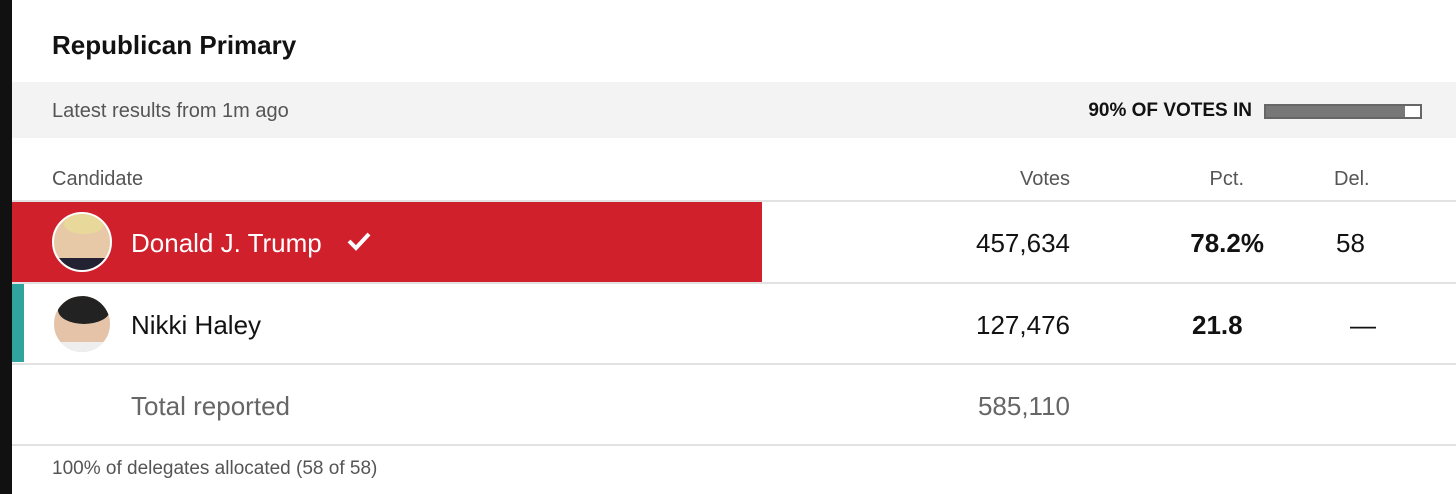 Image resolution: width=1456 pixels, height=494 pixels. I want to click on col-header: Pct., so click(1226, 179).